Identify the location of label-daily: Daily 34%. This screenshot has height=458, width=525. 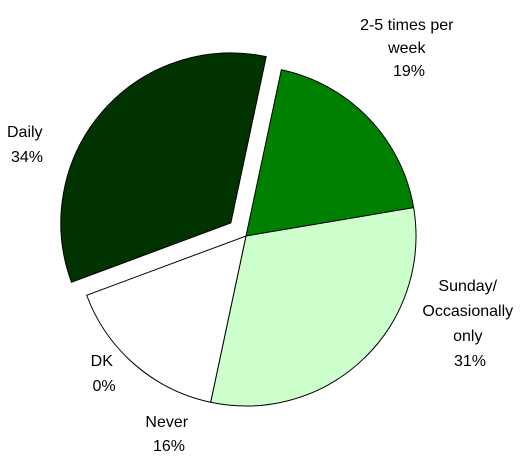
(27, 145).